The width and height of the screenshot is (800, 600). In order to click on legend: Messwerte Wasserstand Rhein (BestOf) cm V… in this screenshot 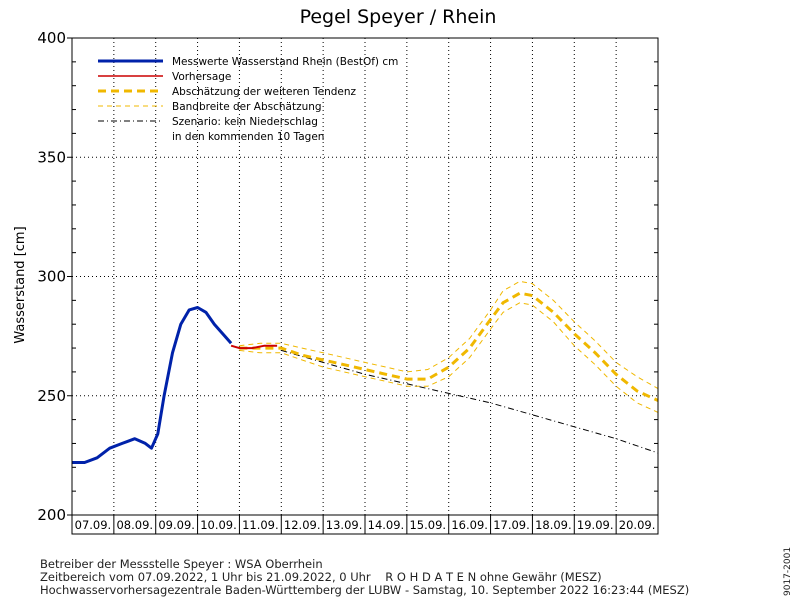, I will do `click(248, 99)`.